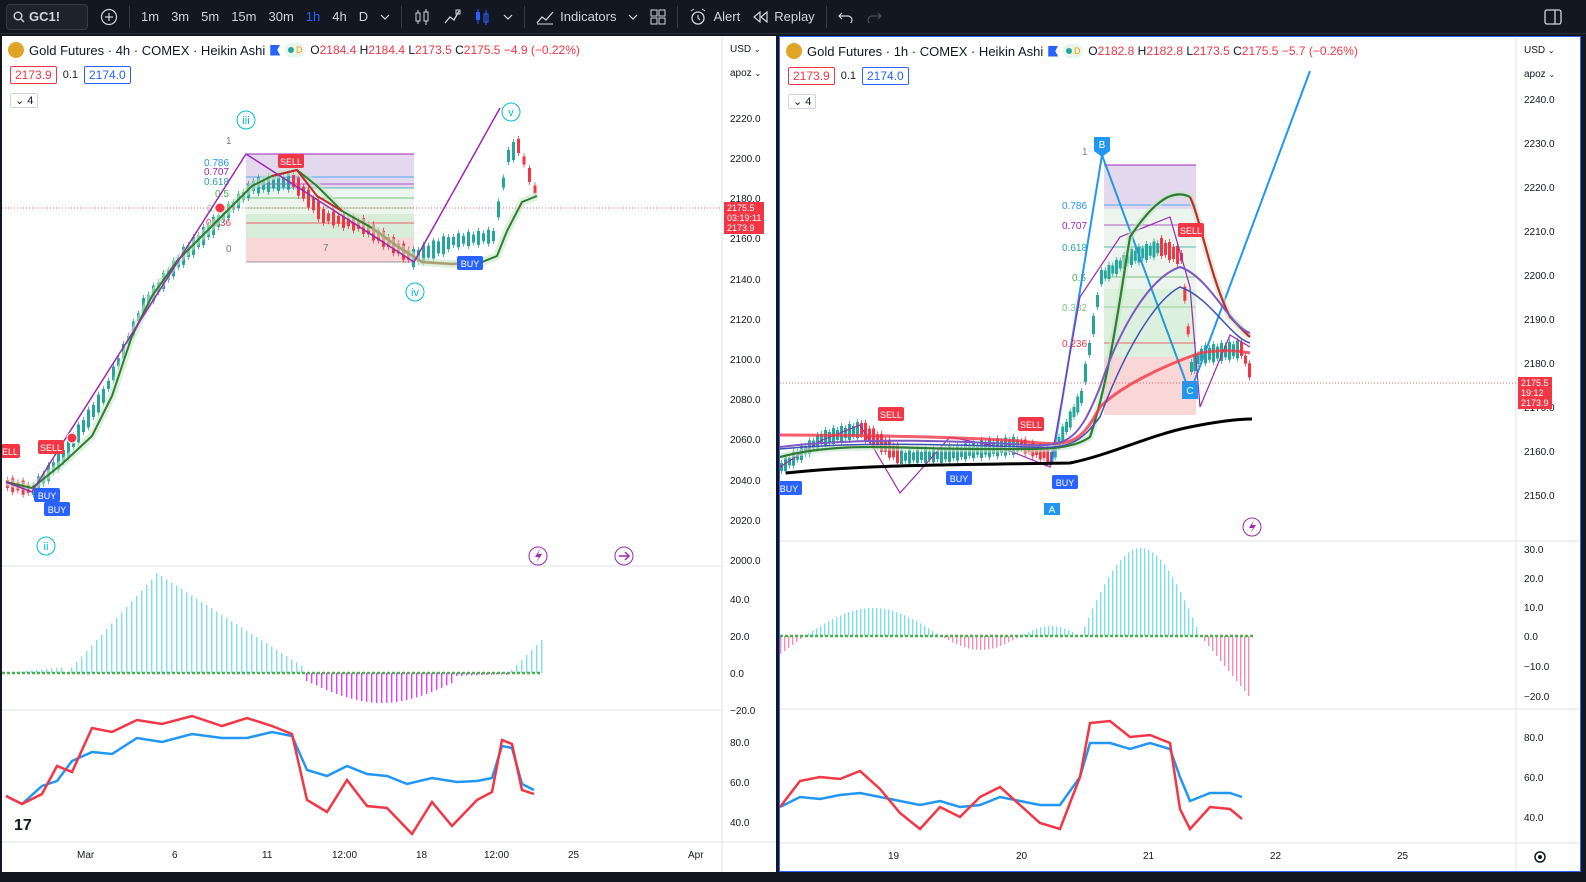 The width and height of the screenshot is (1586, 882). What do you see at coordinates (246, 120) in the screenshot?
I see `wave-label-iii: iii` at bounding box center [246, 120].